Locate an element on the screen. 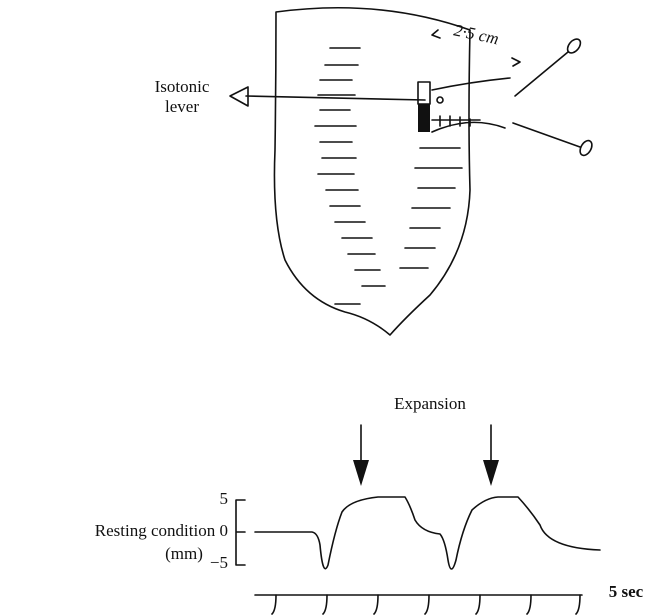 This screenshot has width=656, height=615. time-ticks is located at coordinates (426, 604).